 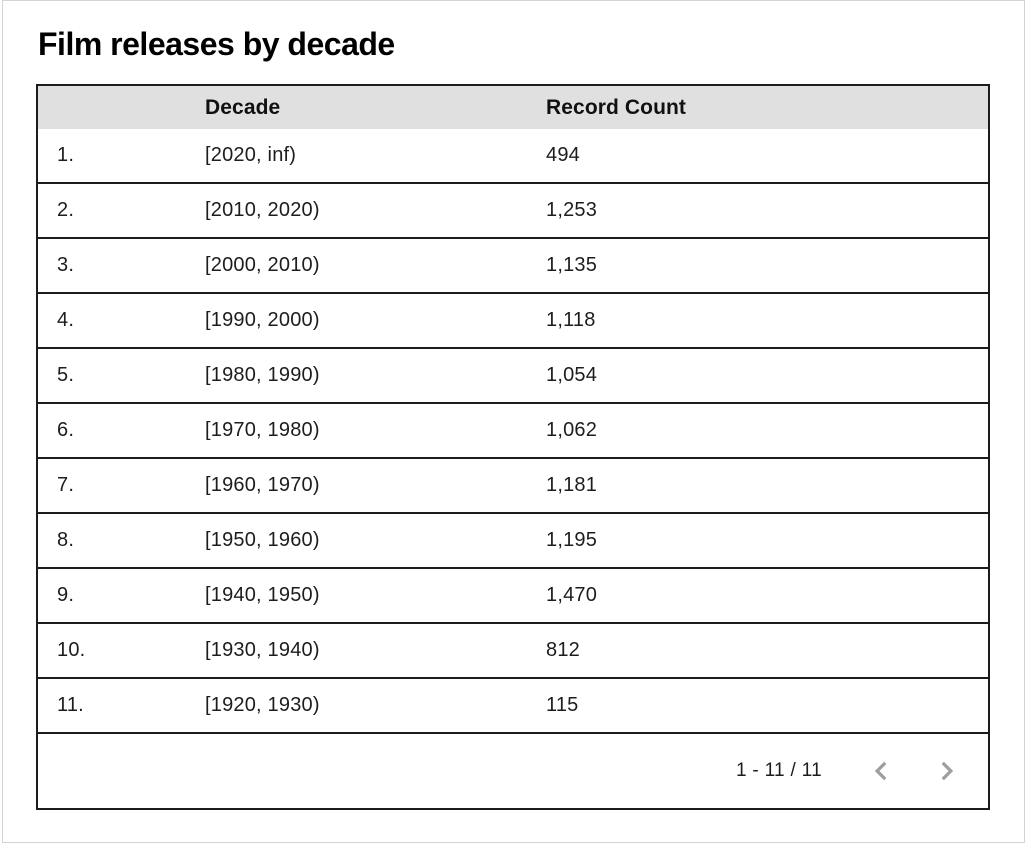 What do you see at coordinates (216, 44) in the screenshot?
I see `page-title: Film releases by decade` at bounding box center [216, 44].